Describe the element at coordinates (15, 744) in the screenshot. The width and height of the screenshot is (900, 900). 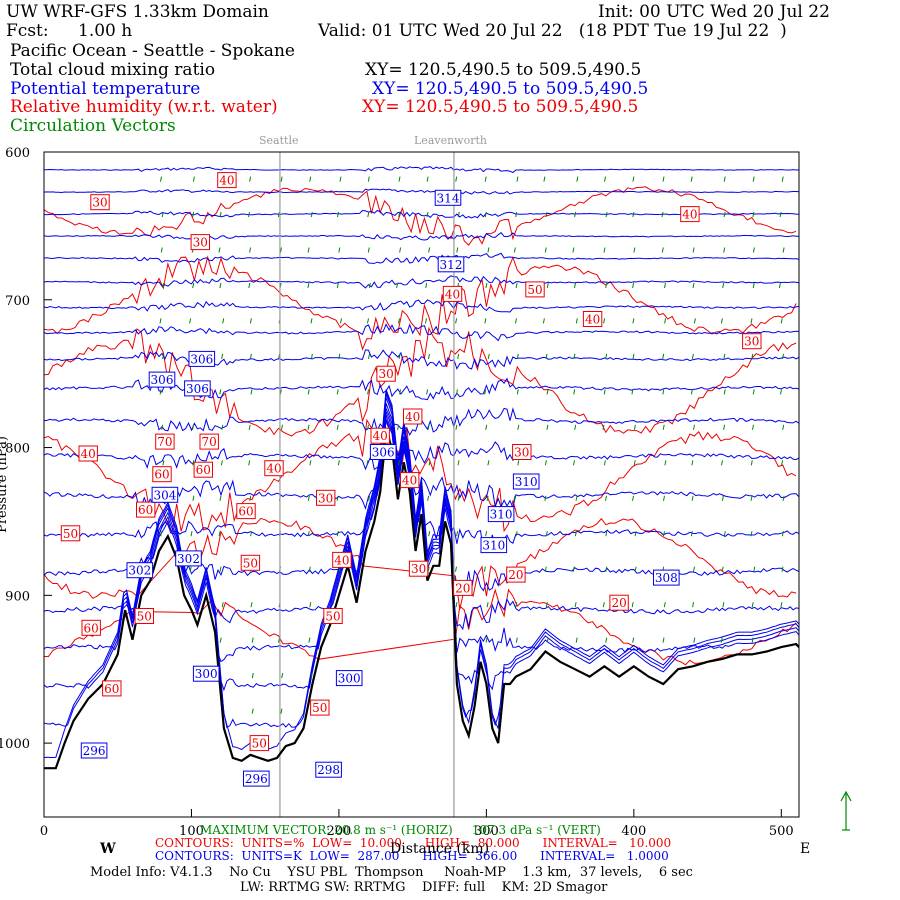
I see `y-tick-label: 1000` at that location.